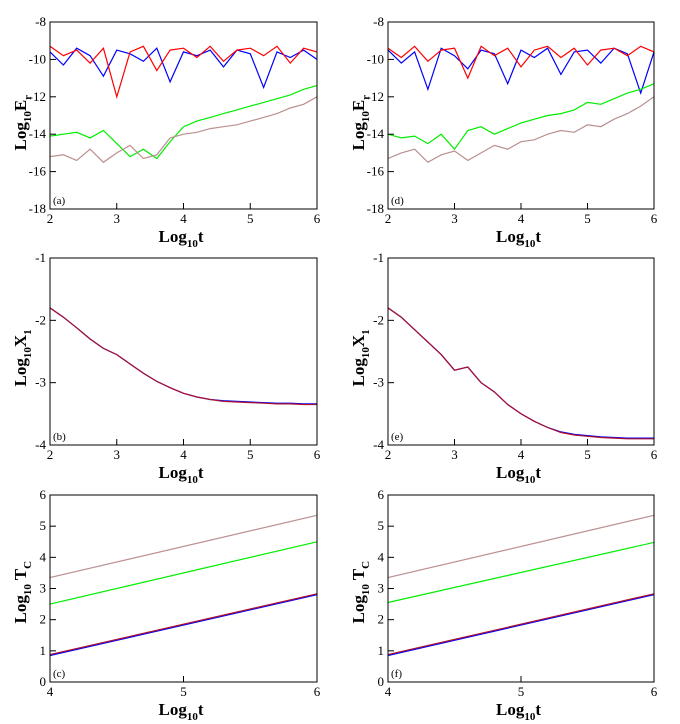 This screenshot has height=724, width=680. What do you see at coordinates (28, 332) in the screenshot?
I see `y-axis-label-sub: 1` at bounding box center [28, 332].